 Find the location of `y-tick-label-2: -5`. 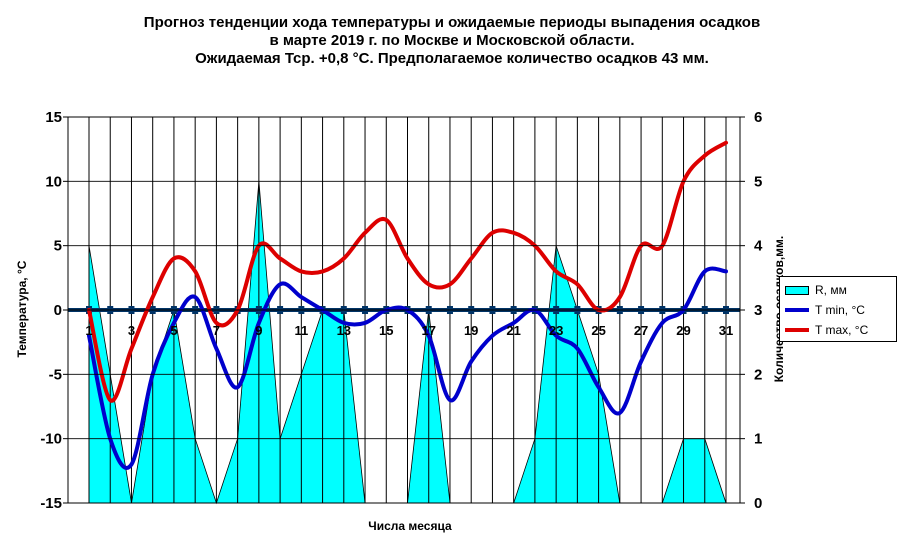

y-tick-label-2: -5 is located at coordinates (55, 374).